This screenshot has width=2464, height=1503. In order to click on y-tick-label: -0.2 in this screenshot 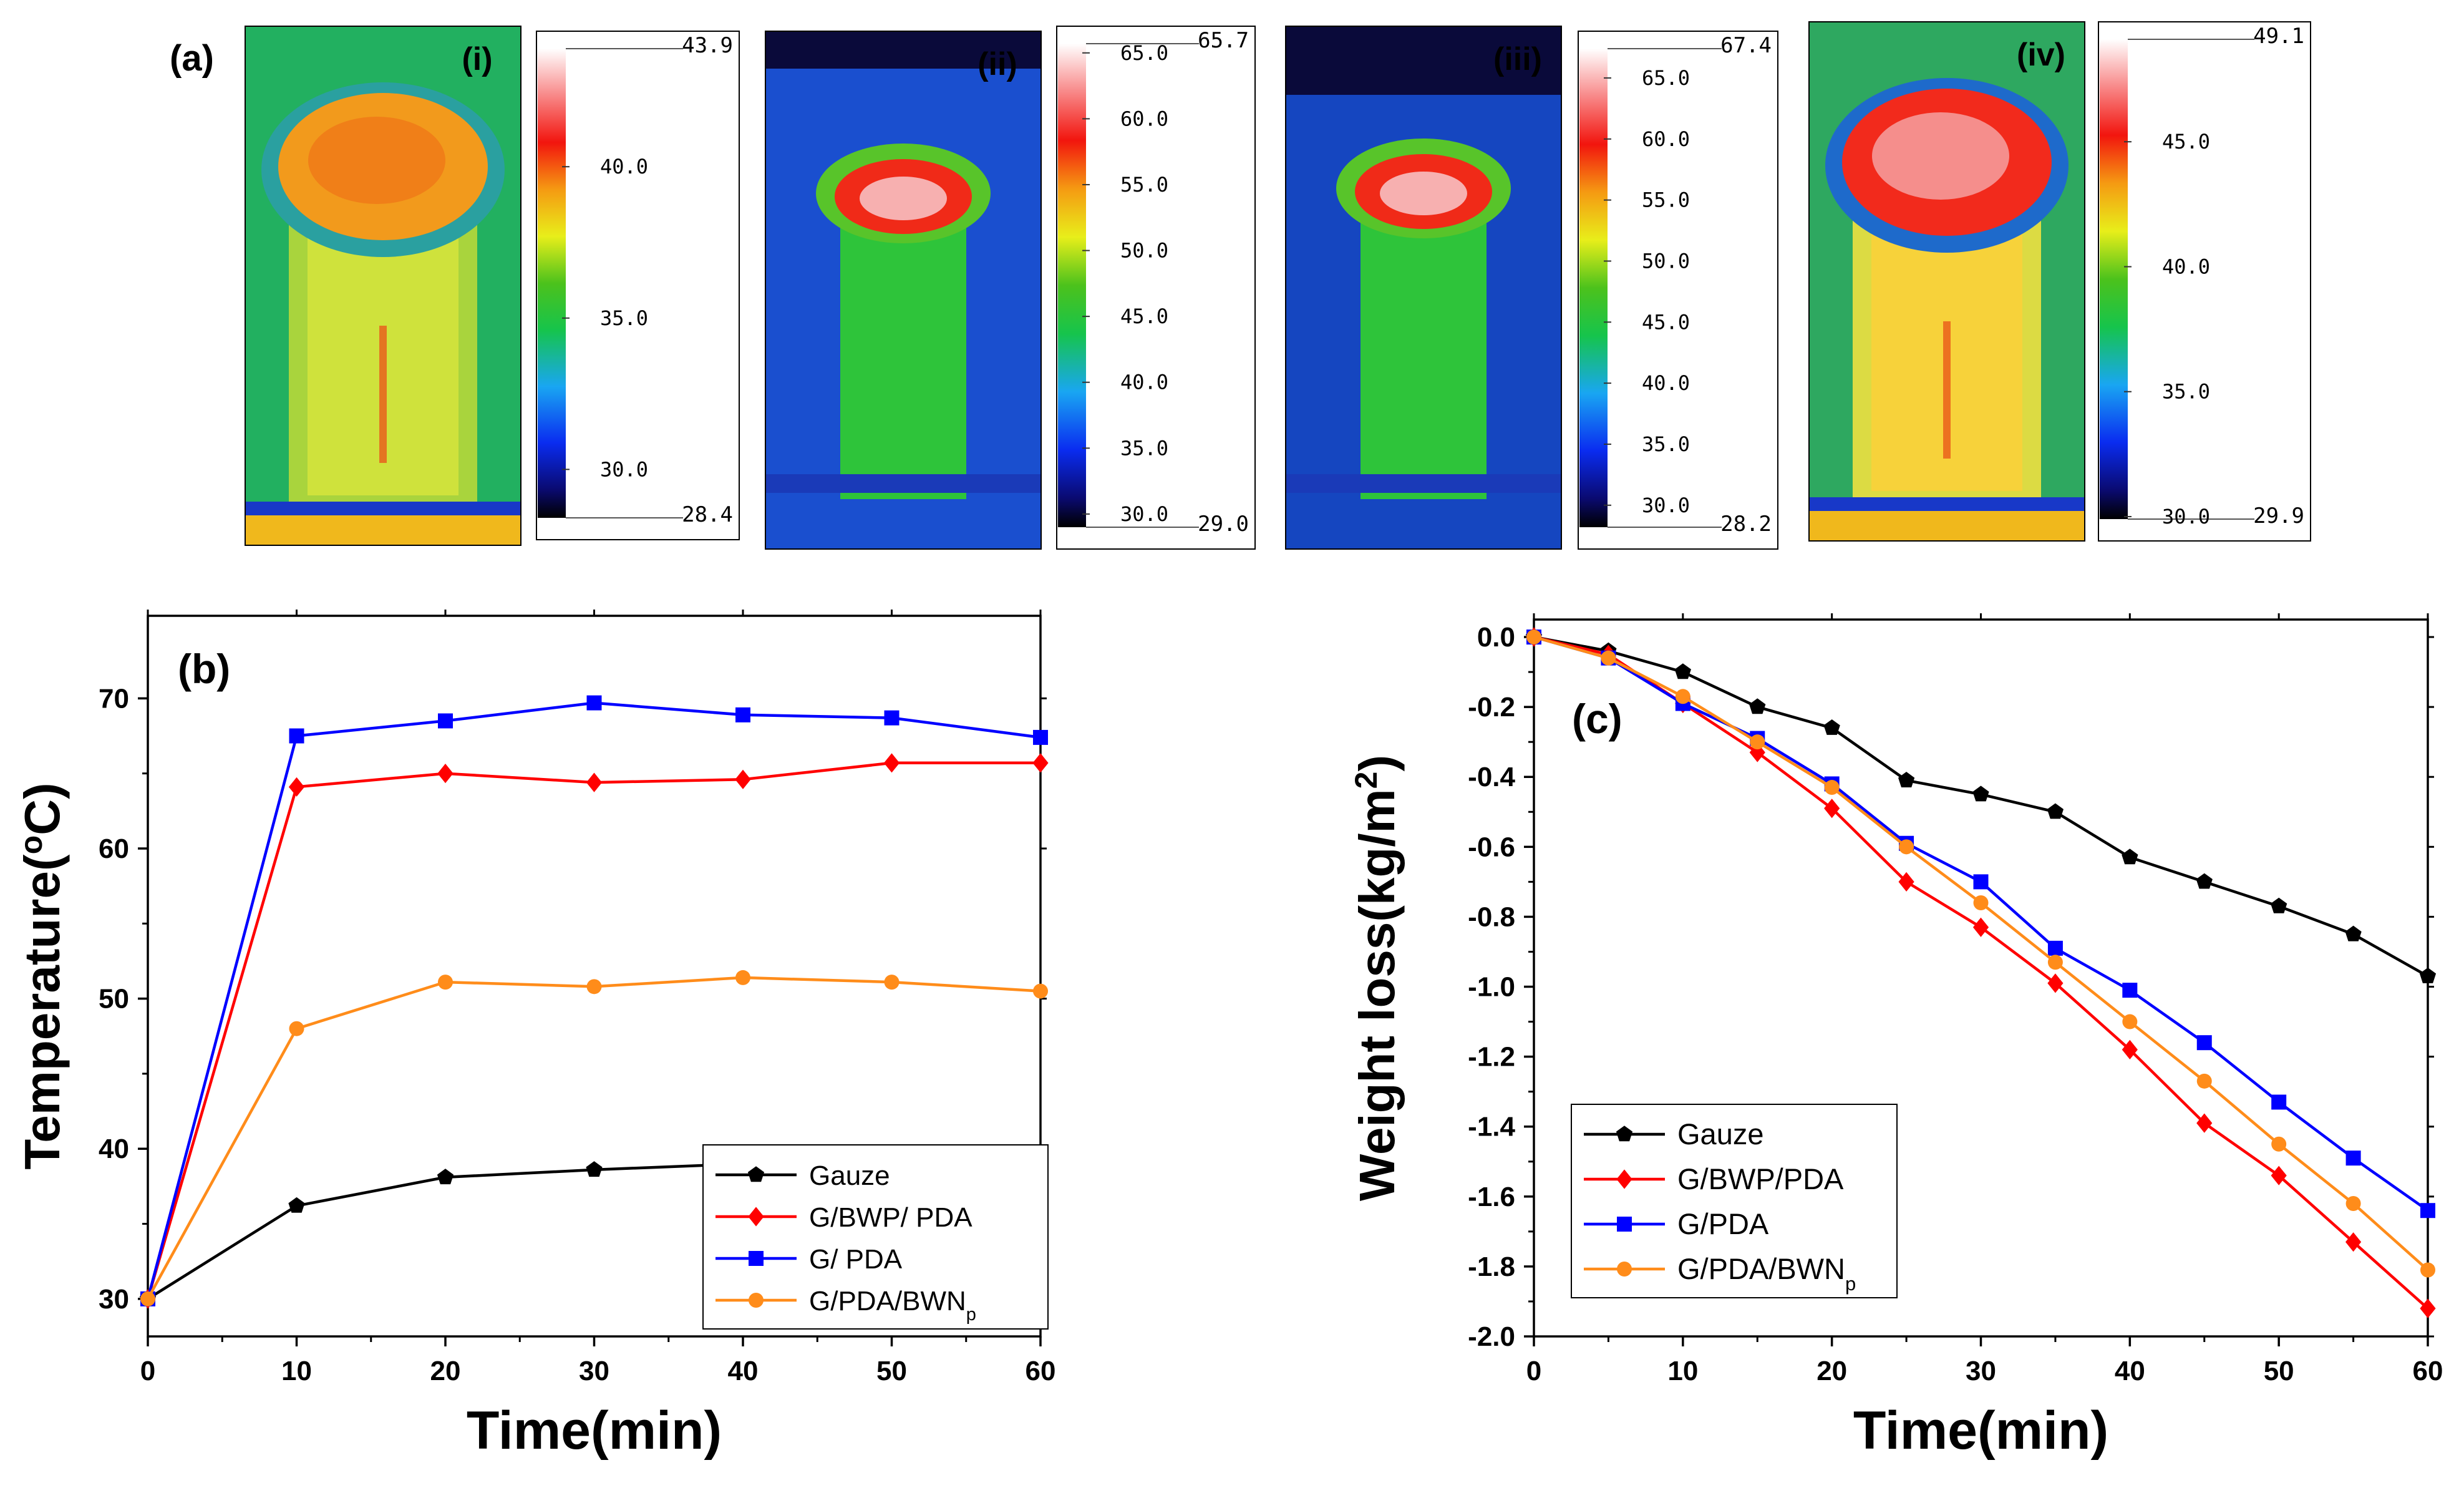, I will do `click(1491, 707)`.